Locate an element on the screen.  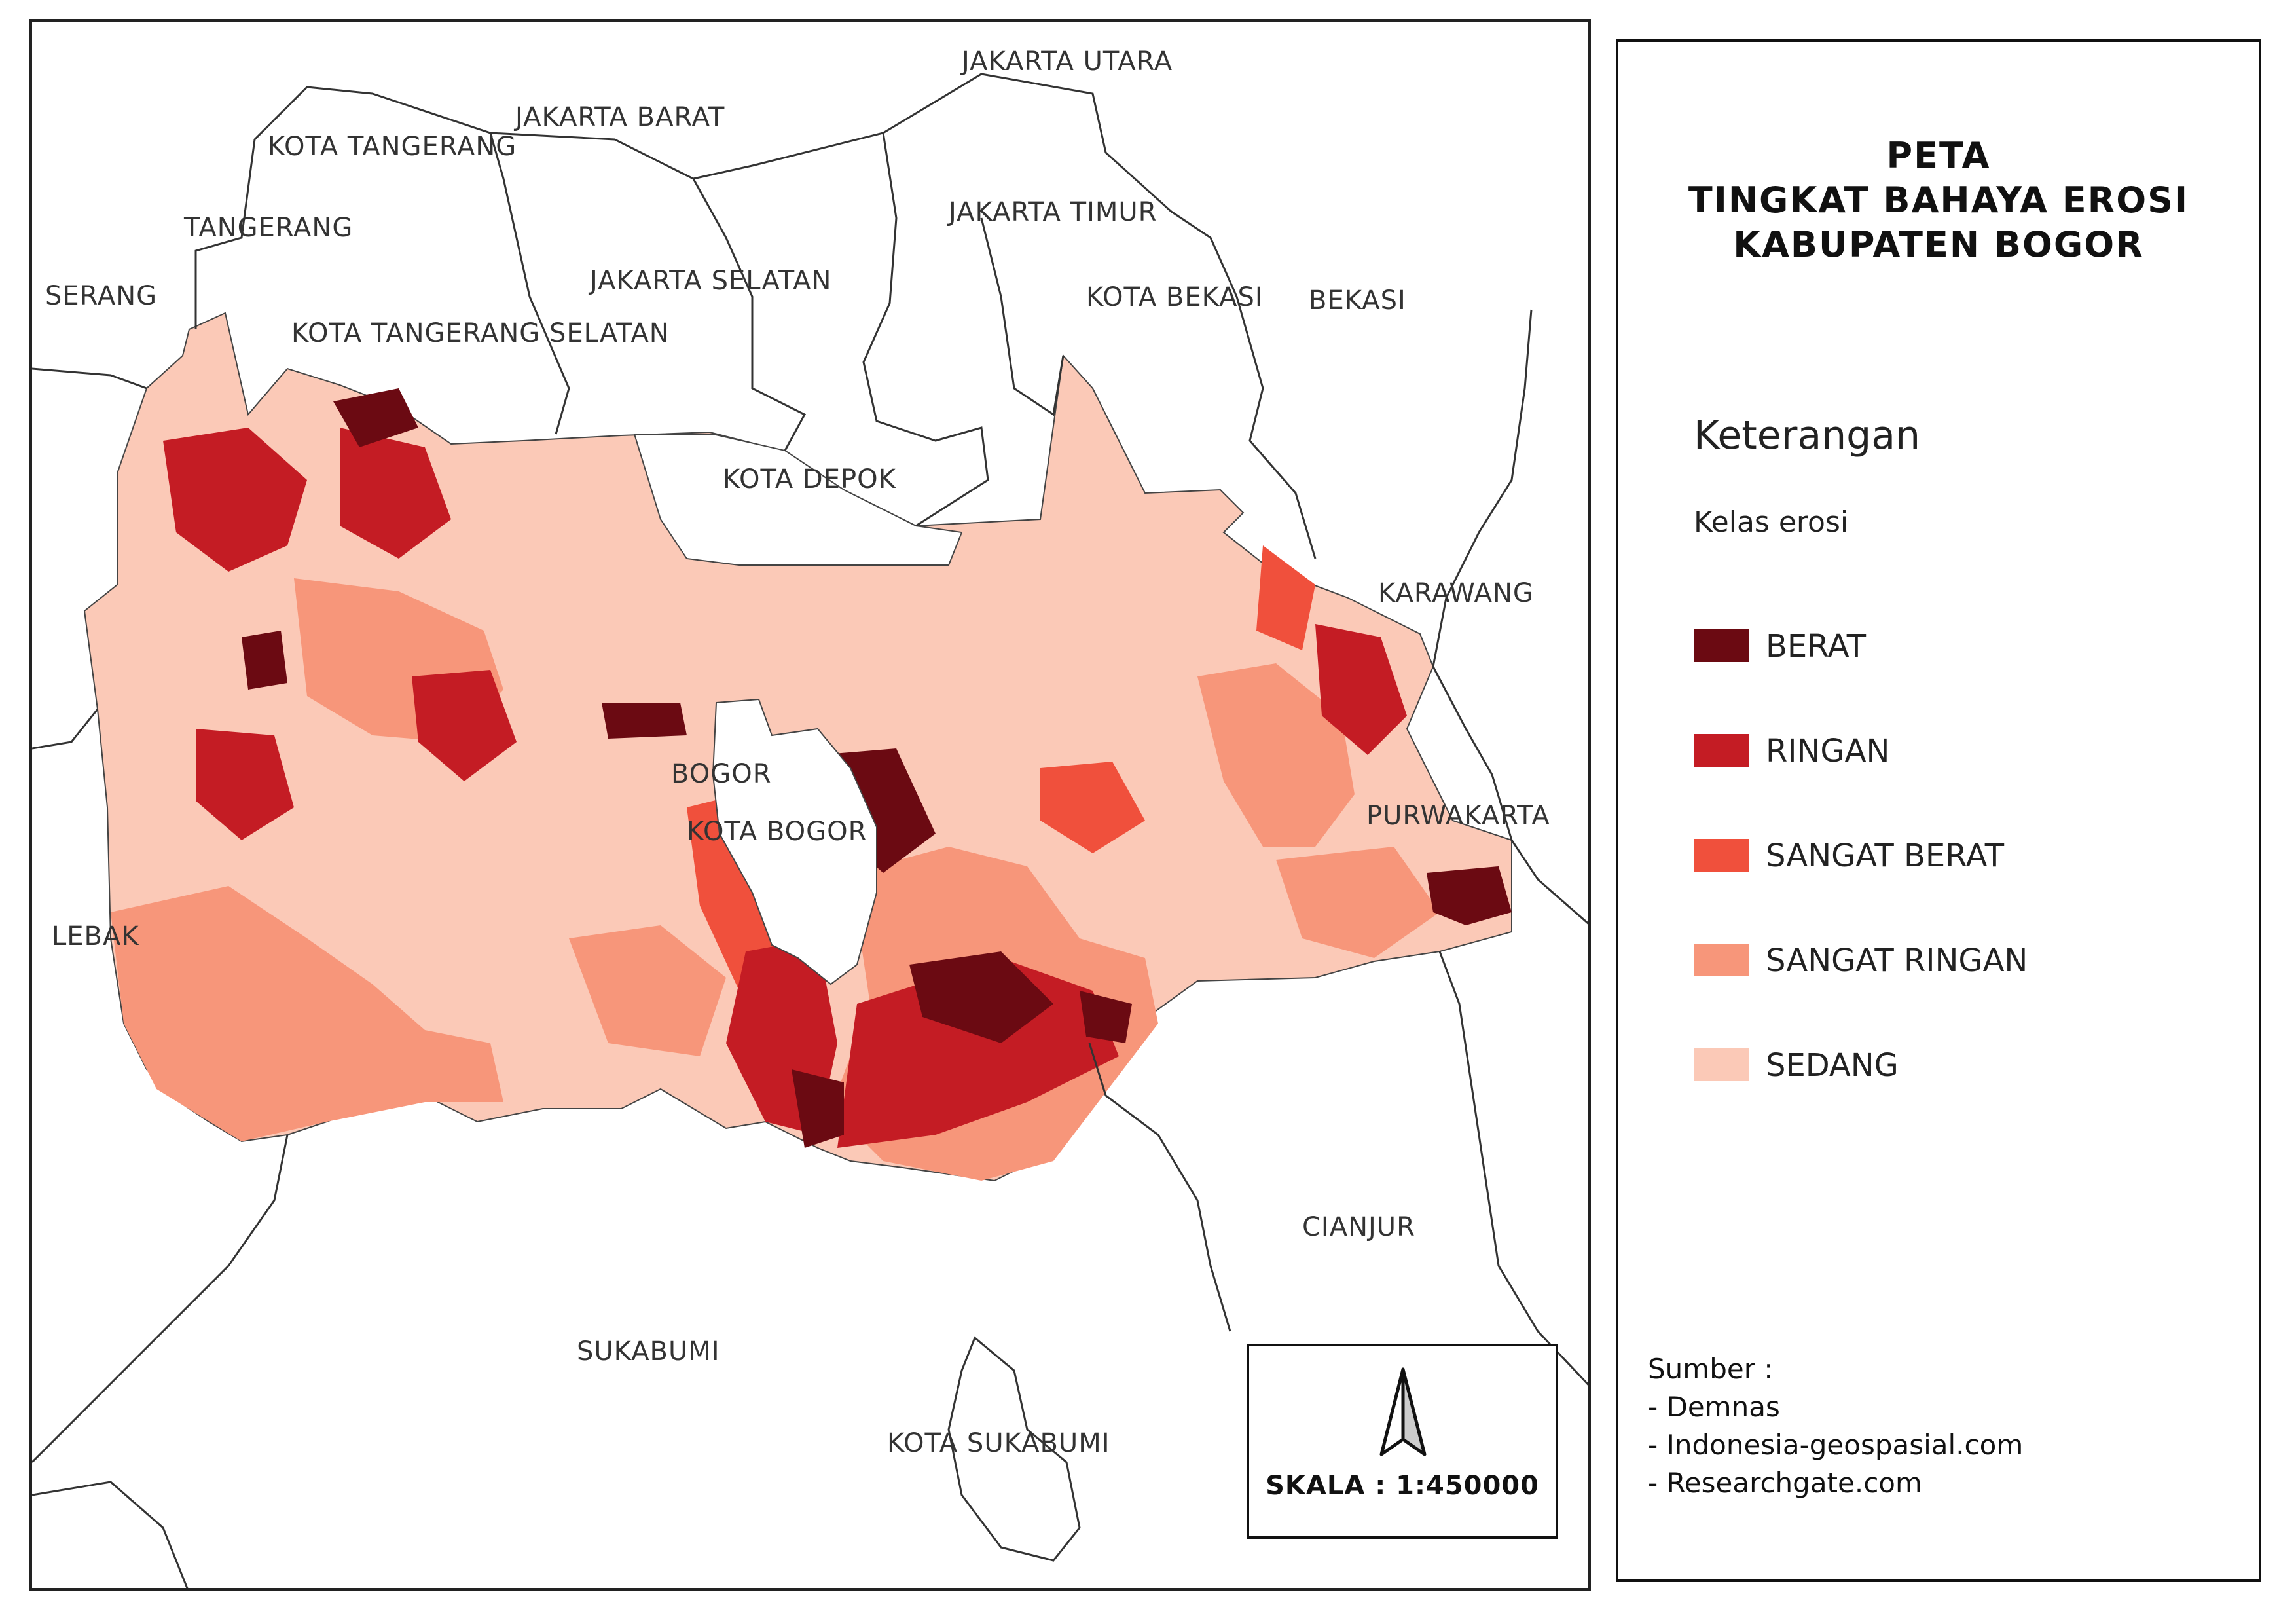
source-title: Sumber : is located at coordinates (1711, 1369).